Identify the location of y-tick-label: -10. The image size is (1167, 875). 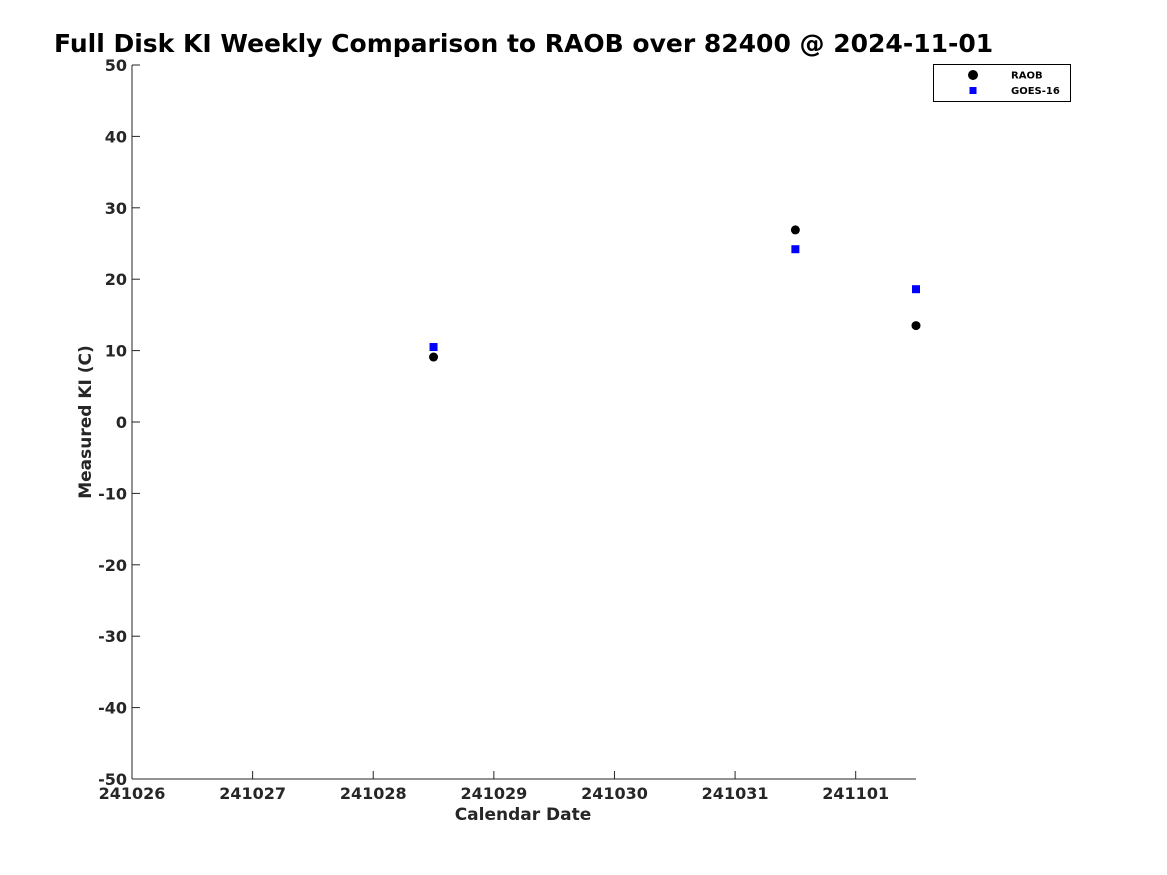
(112, 493).